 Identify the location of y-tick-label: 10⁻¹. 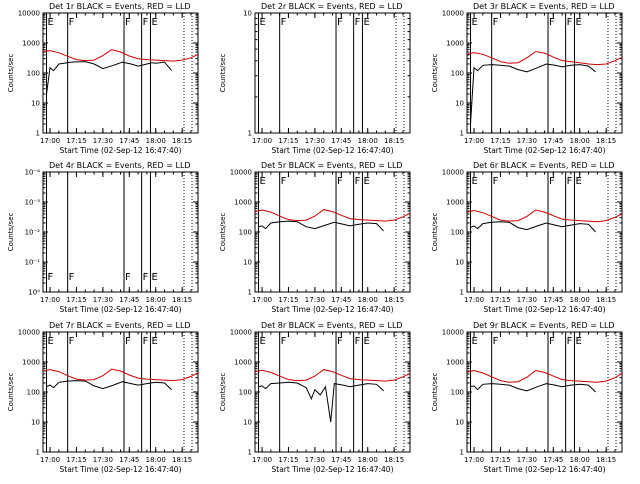
(33, 263).